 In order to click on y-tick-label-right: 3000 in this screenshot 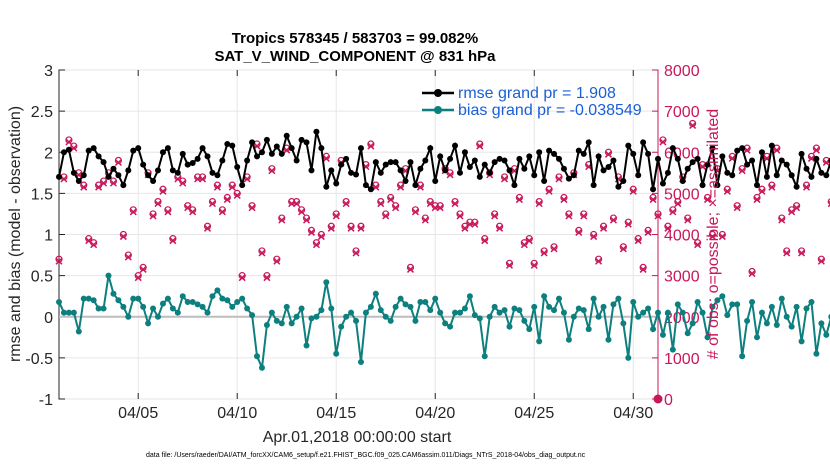, I will do `click(682, 277)`.